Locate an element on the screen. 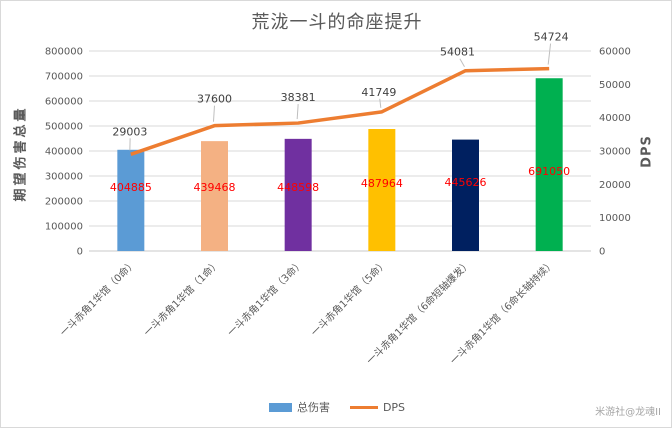 The image size is (672, 428). right-axis-tick: 30000 is located at coordinates (615, 152).